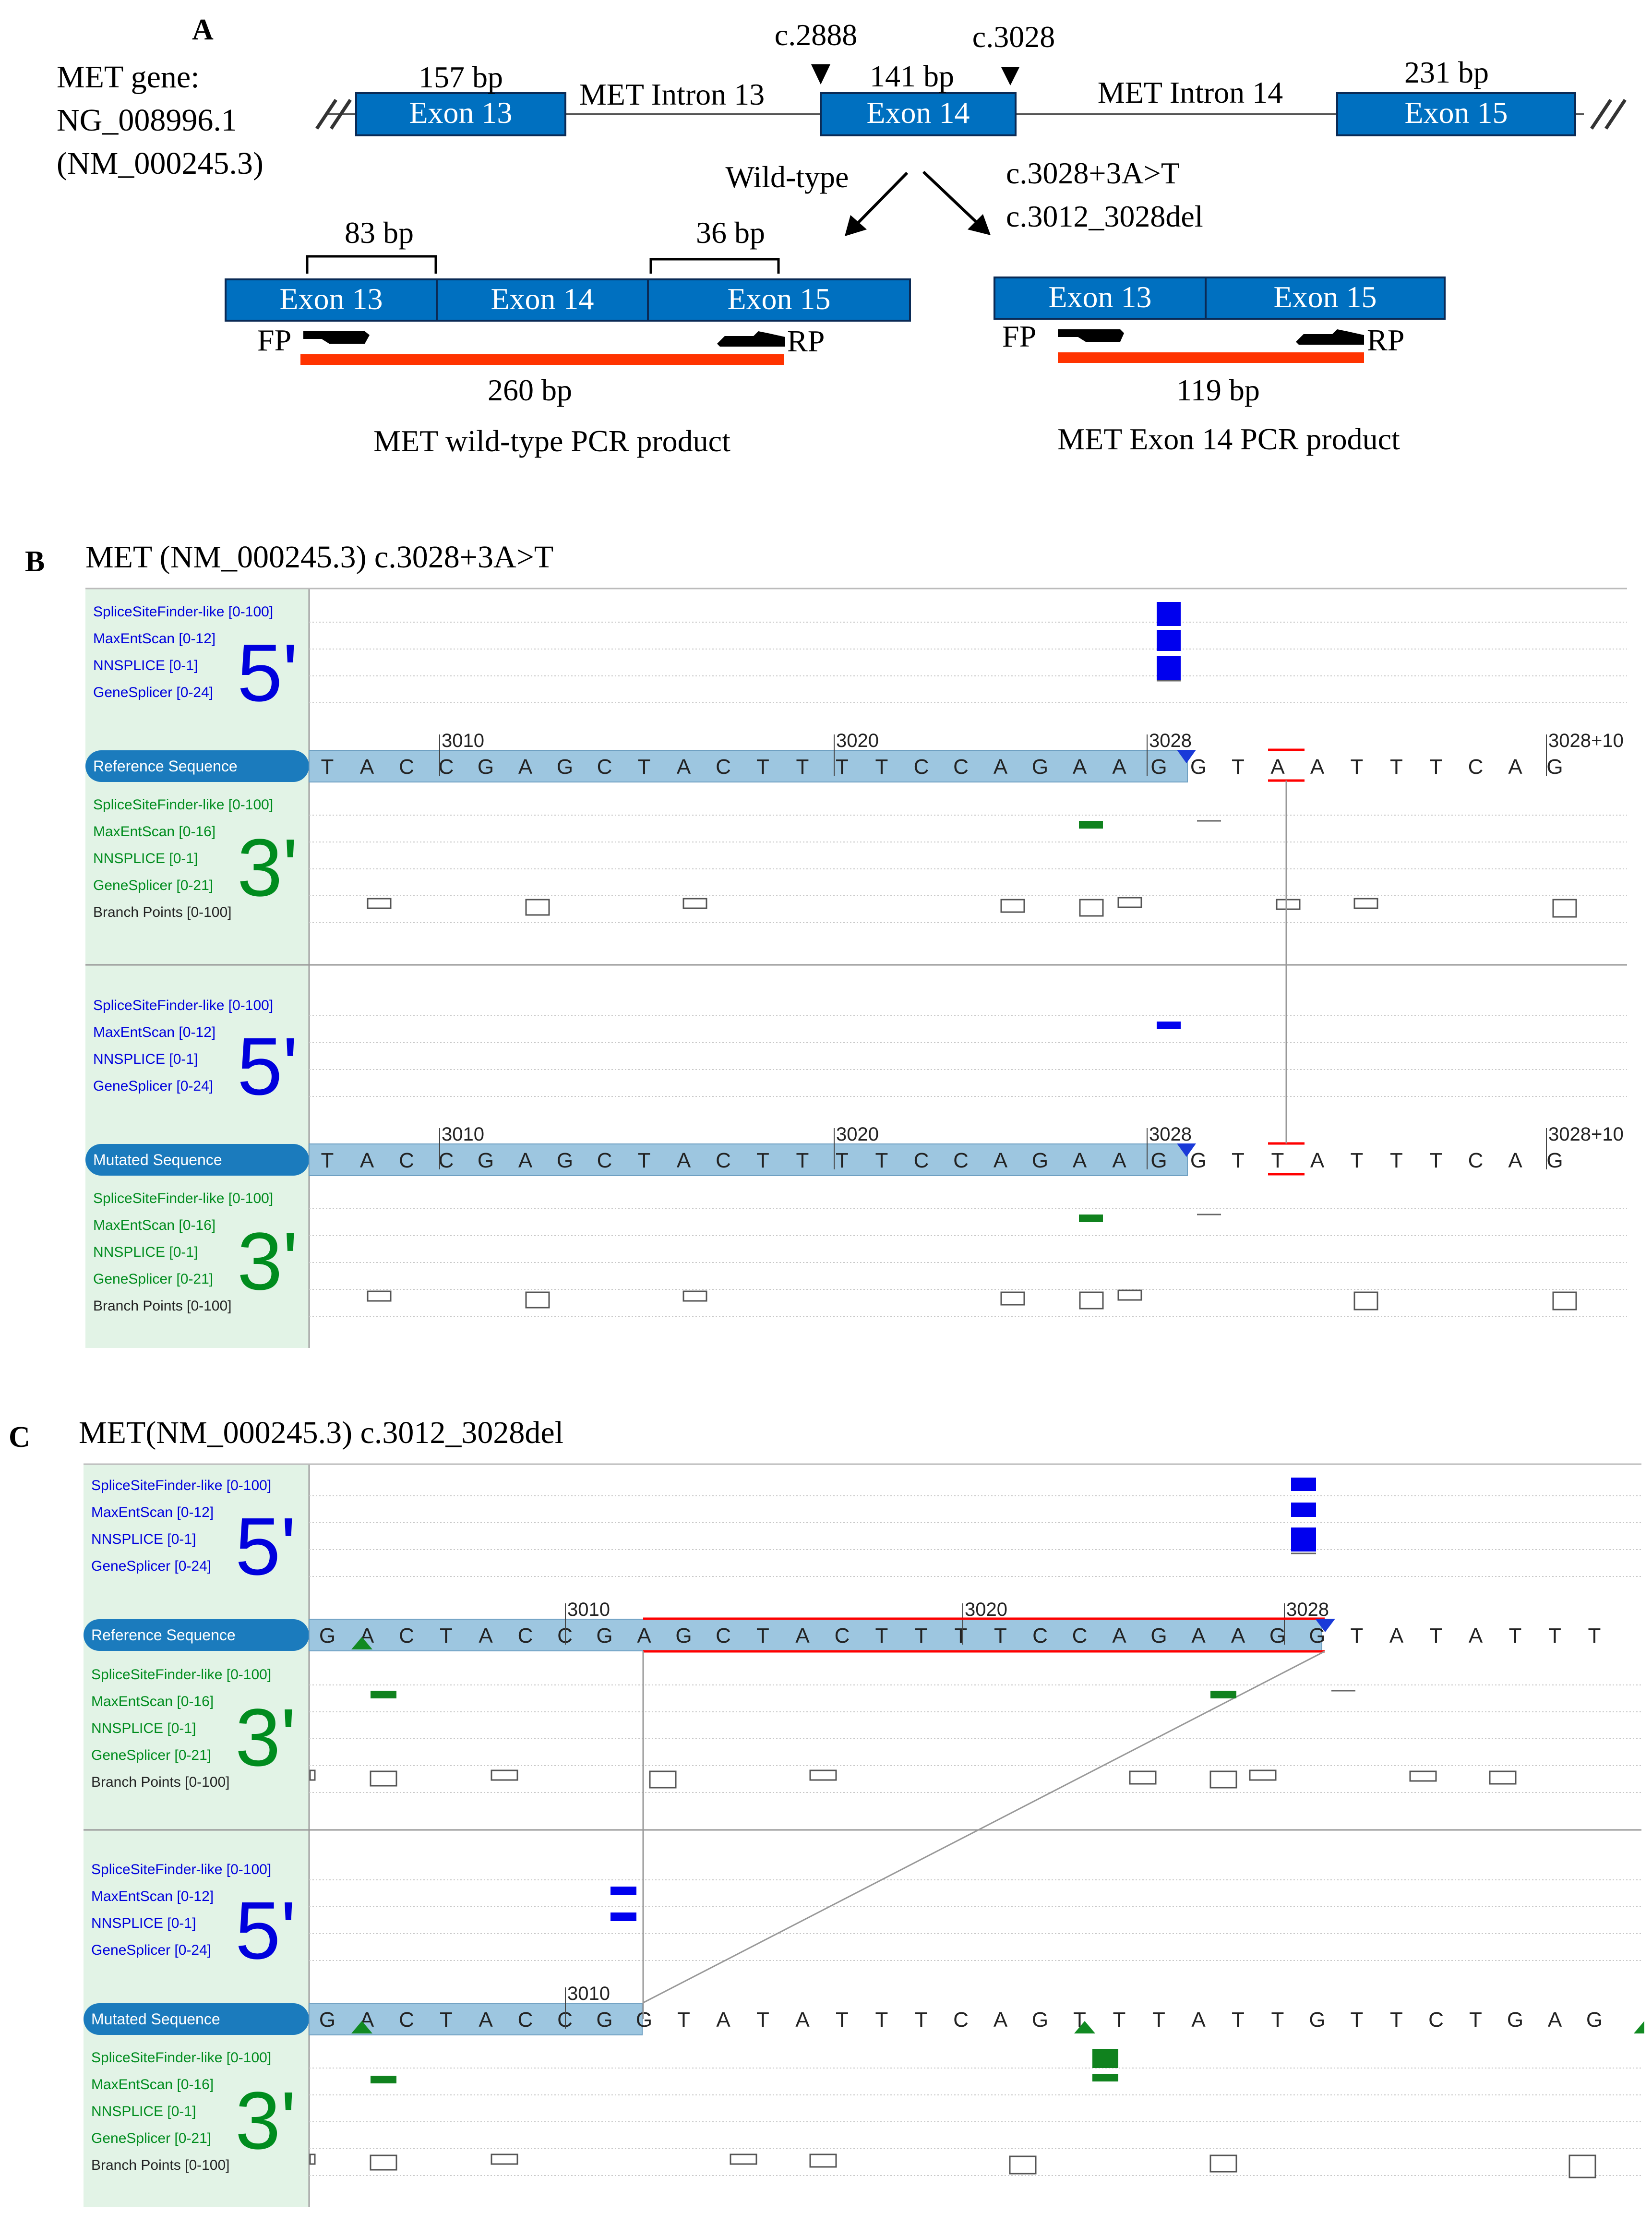 This screenshot has width=1652, height=2213. What do you see at coordinates (165, 766) in the screenshot?
I see `b-ref-seq-label: Reference Sequence` at bounding box center [165, 766].